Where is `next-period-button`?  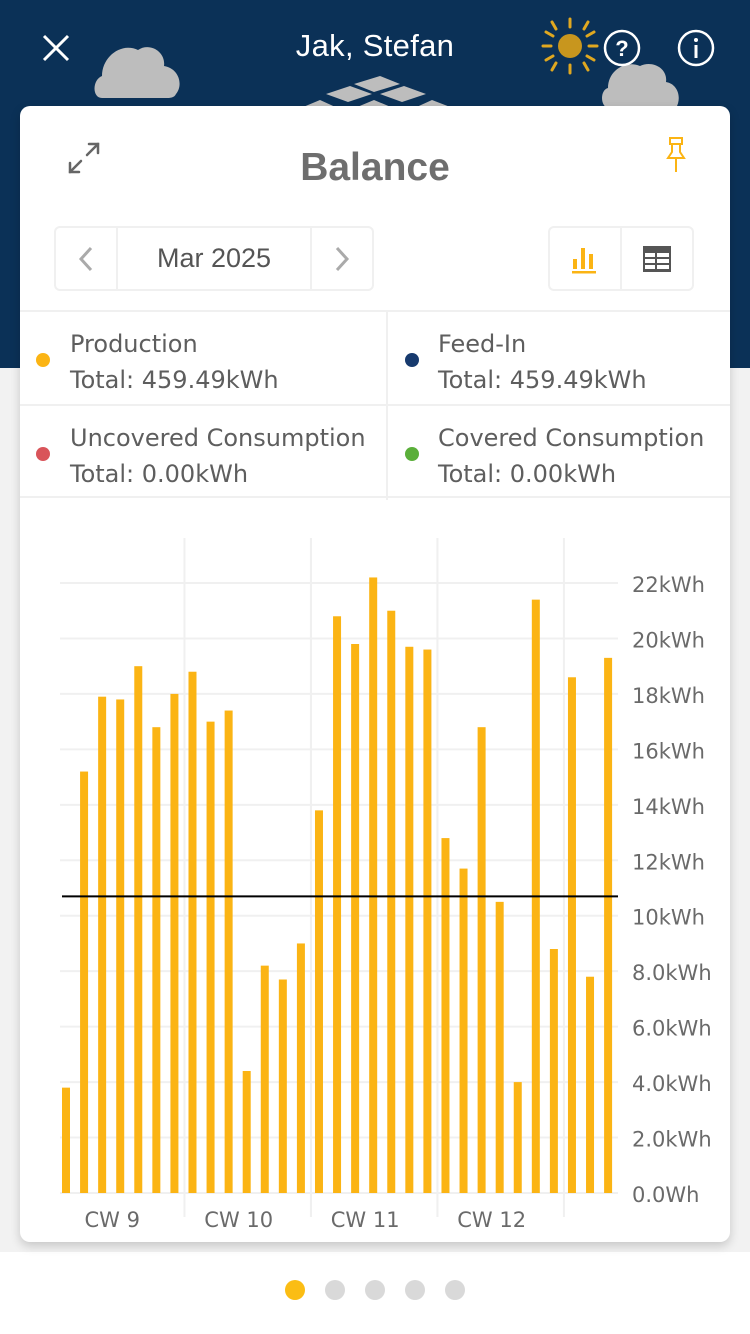
next-period-button is located at coordinates (342, 258).